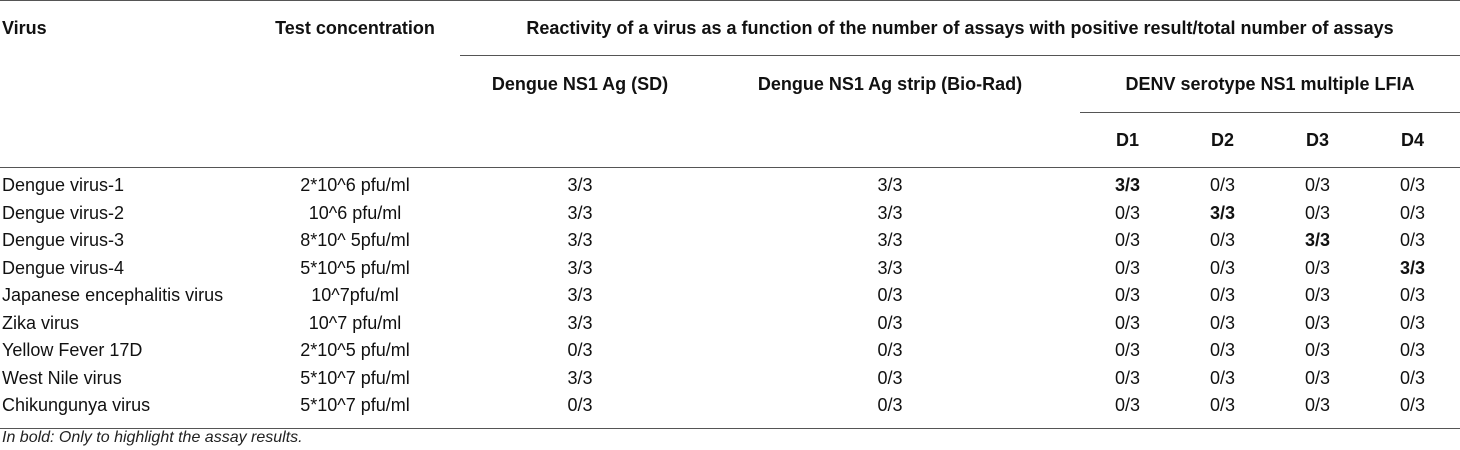 Image resolution: width=1460 pixels, height=450 pixels. I want to click on cell-virus: West Nile virus, so click(62, 377).